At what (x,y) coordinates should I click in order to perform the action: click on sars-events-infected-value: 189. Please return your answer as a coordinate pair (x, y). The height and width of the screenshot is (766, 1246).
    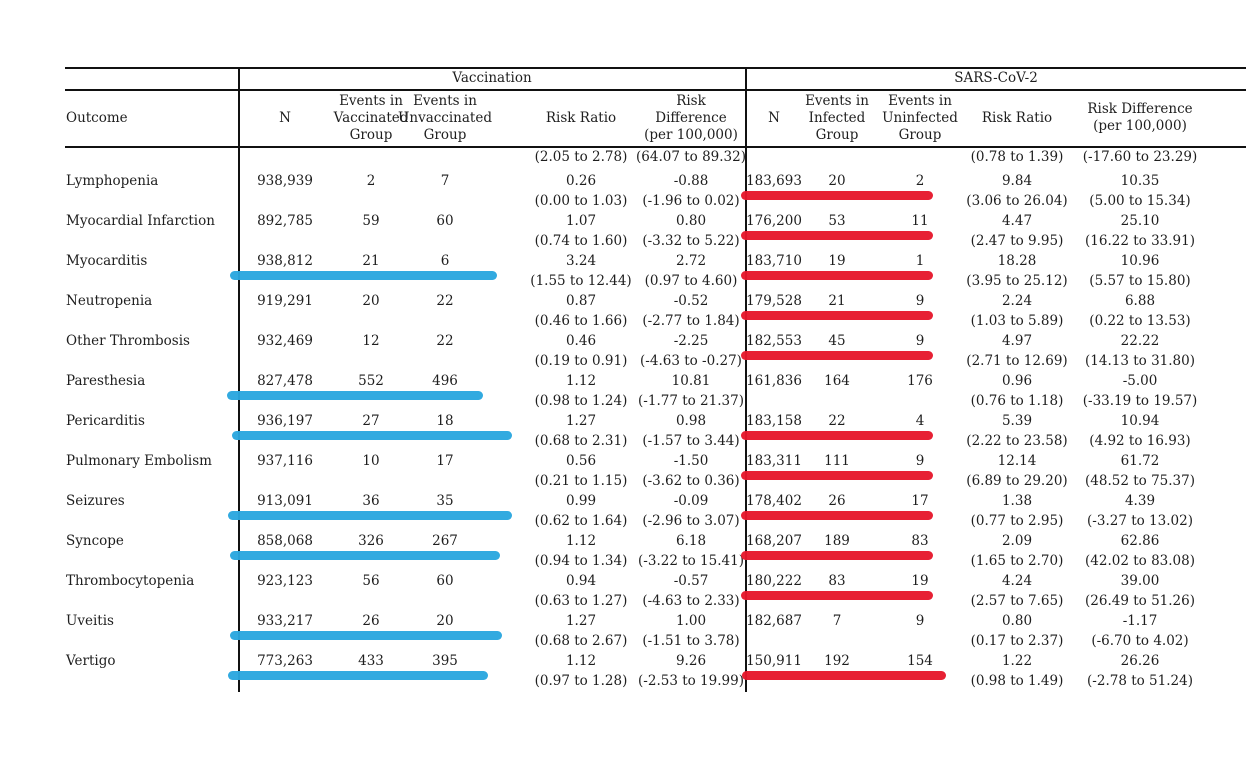
    Looking at the image, I should click on (837, 541).